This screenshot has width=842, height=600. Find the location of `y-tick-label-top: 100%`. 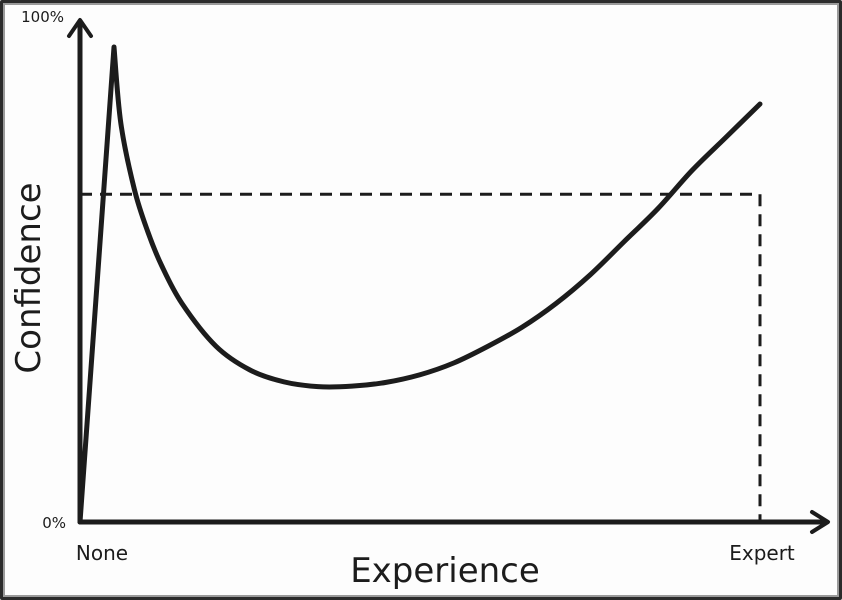

y-tick-label-top: 100% is located at coordinates (42, 17).